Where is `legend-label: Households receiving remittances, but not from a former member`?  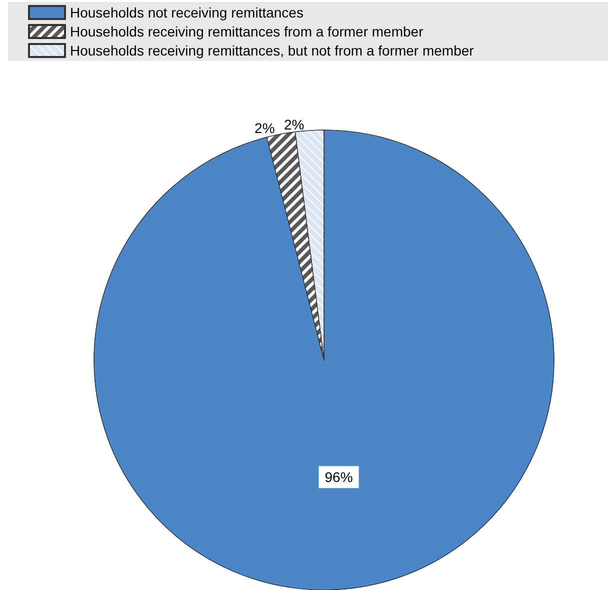
legend-label: Households receiving remittances, but not from a former member is located at coordinates (272, 50).